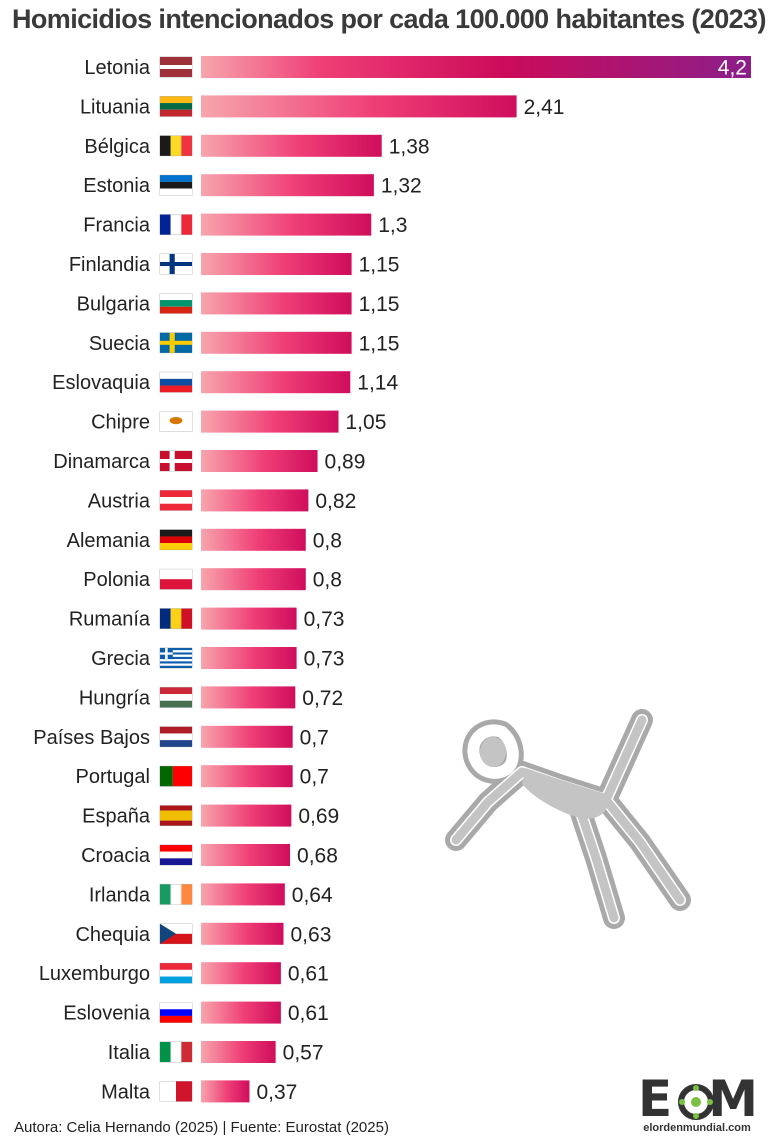 The image size is (768, 1143). Describe the element at coordinates (312, 895) in the screenshot. I see `value-label: 0,64` at that location.